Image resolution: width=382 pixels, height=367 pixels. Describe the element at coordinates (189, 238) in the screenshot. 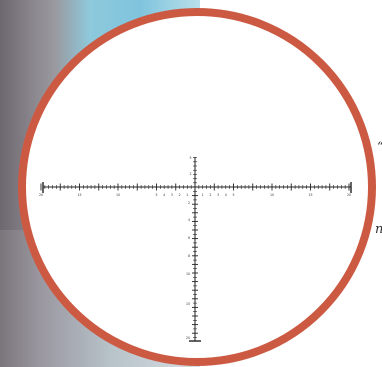

I see `v-label-bottom: 6` at that location.